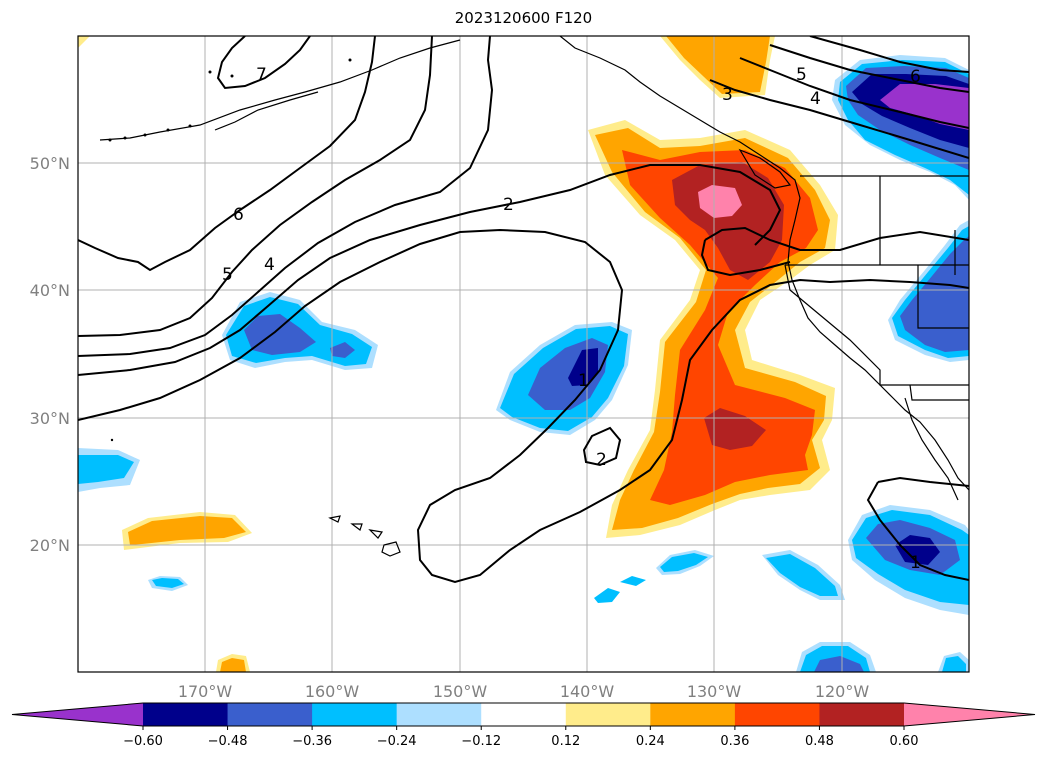 The image size is (1047, 765). I want to click on colorbar-tick-label: 0.36, so click(734, 741).